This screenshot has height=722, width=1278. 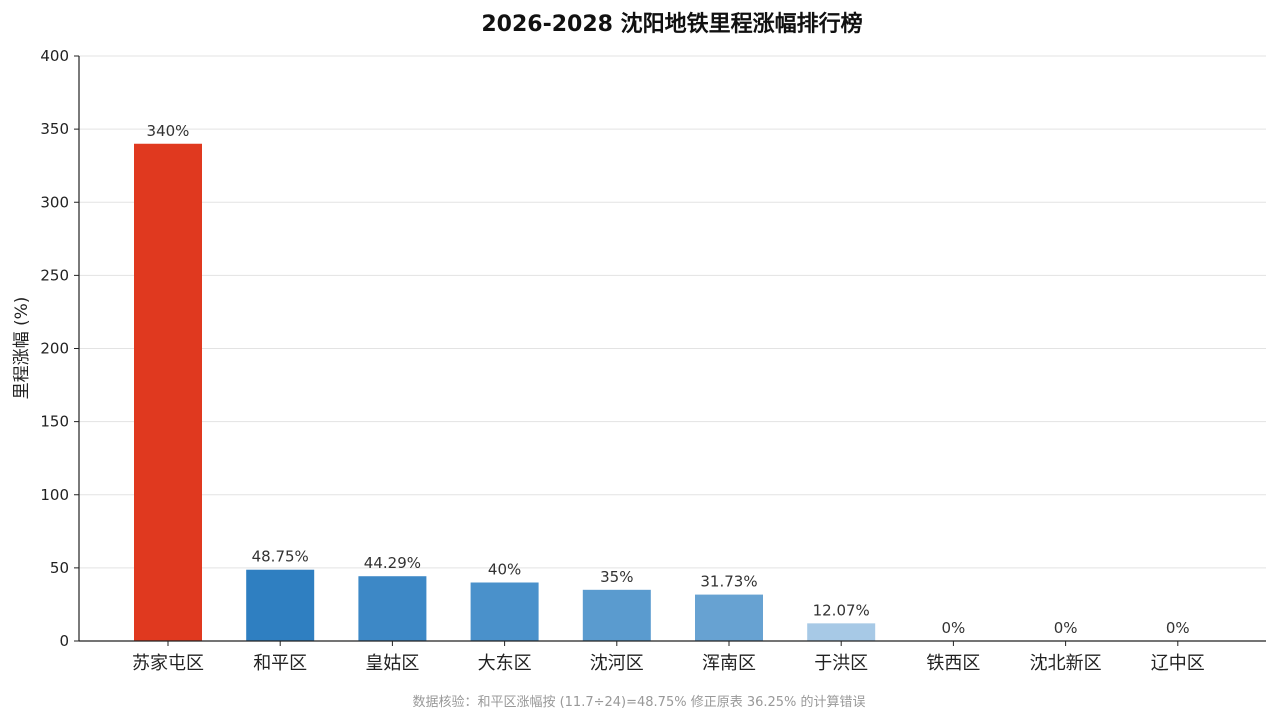 What do you see at coordinates (54, 349) in the screenshot?
I see `y-tick-label: 200` at bounding box center [54, 349].